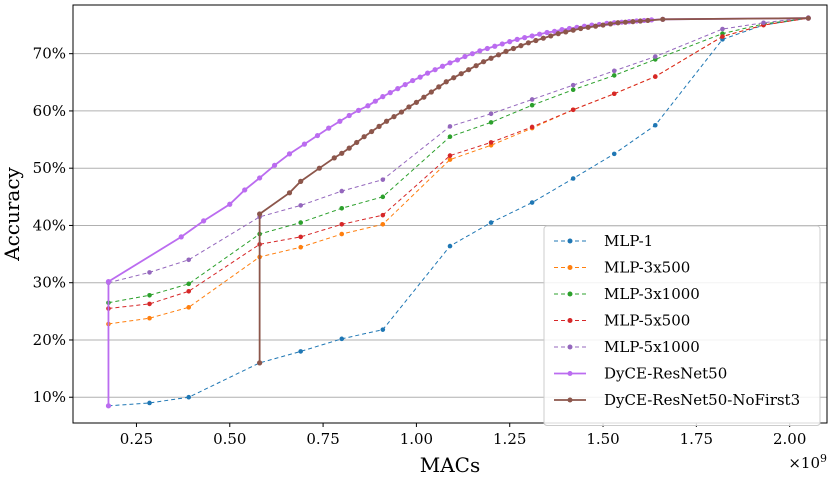  I want to click on legend-label: MLP-3x500, so click(647, 268).